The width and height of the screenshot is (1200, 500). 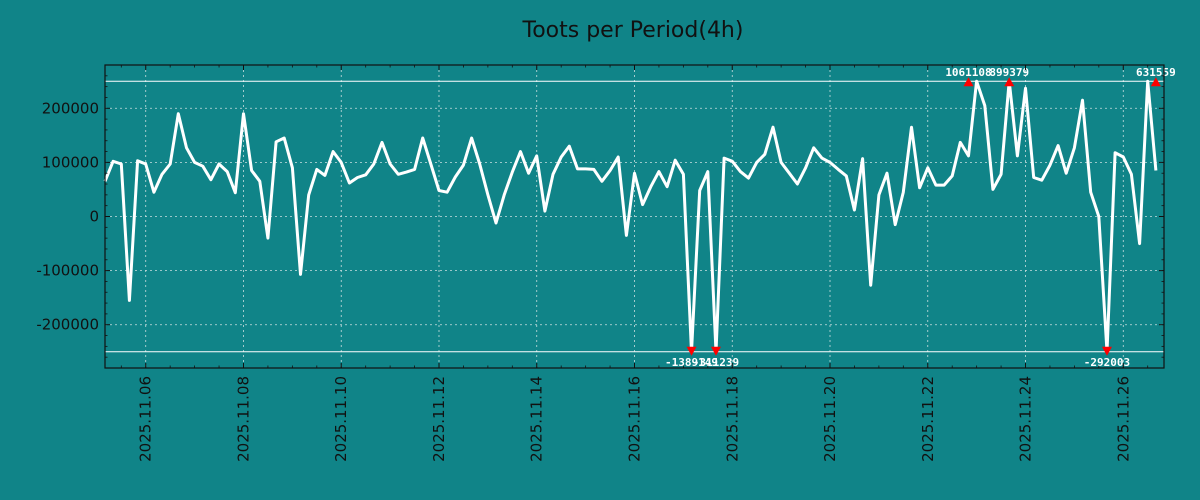 What do you see at coordinates (67, 271) in the screenshot?
I see `y-tick-label: -100000` at bounding box center [67, 271].